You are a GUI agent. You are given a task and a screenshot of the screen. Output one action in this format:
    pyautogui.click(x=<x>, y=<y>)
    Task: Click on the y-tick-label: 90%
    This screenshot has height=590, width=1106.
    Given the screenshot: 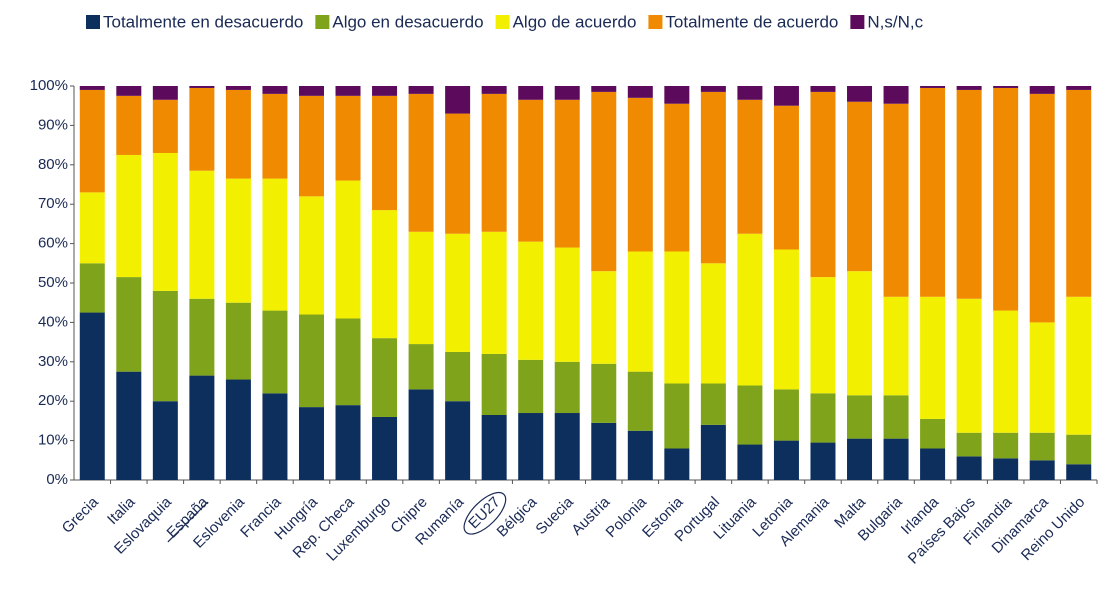 What is the action you would take?
    pyautogui.click(x=53, y=124)
    